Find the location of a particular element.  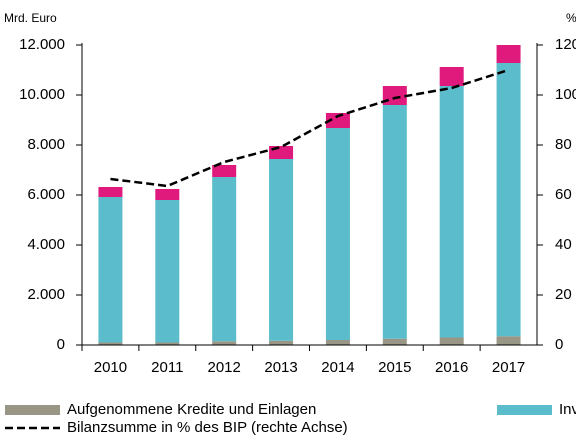

y-tick-label: 4.000 is located at coordinates (46, 244).